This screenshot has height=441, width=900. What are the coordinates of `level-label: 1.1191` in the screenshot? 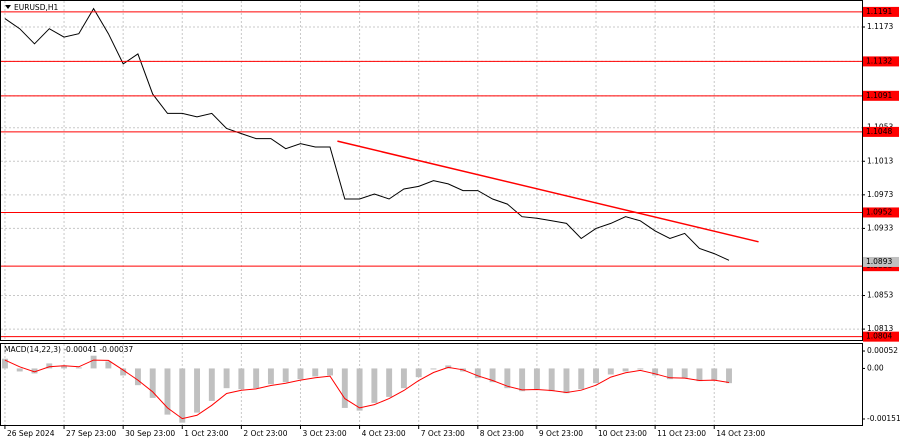 It's located at (879, 11).